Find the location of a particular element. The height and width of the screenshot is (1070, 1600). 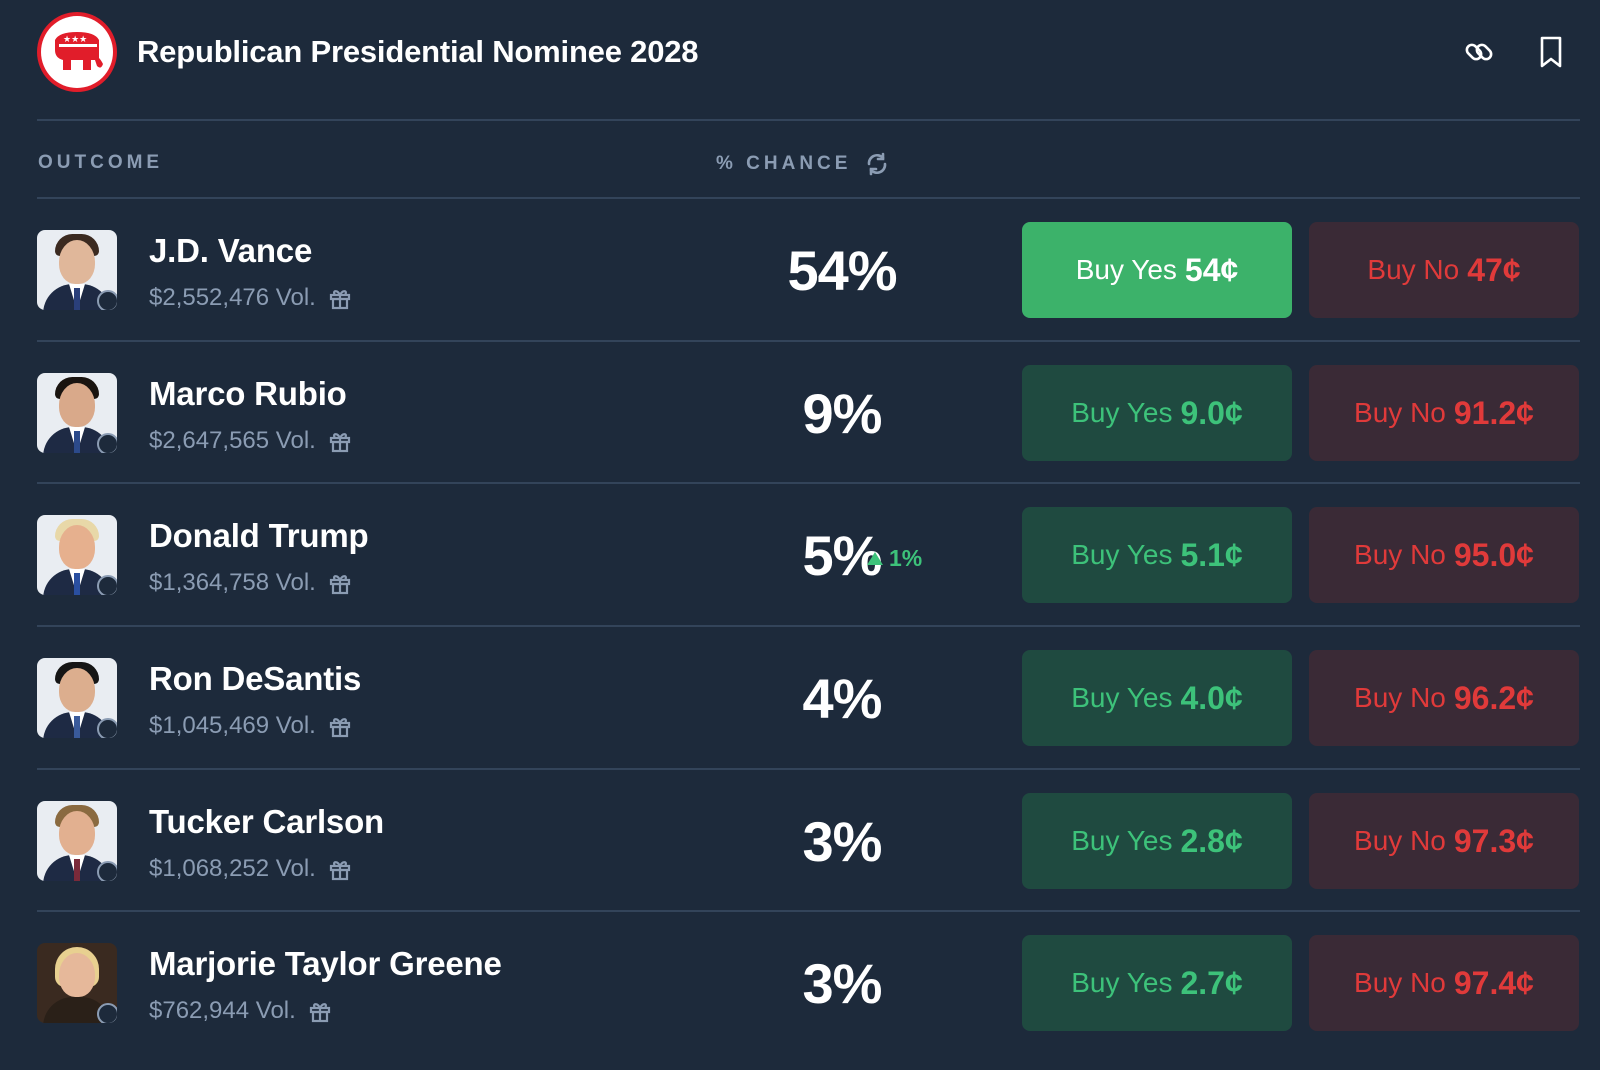

buy-yes-price: 2.8¢ is located at coordinates (1211, 840).